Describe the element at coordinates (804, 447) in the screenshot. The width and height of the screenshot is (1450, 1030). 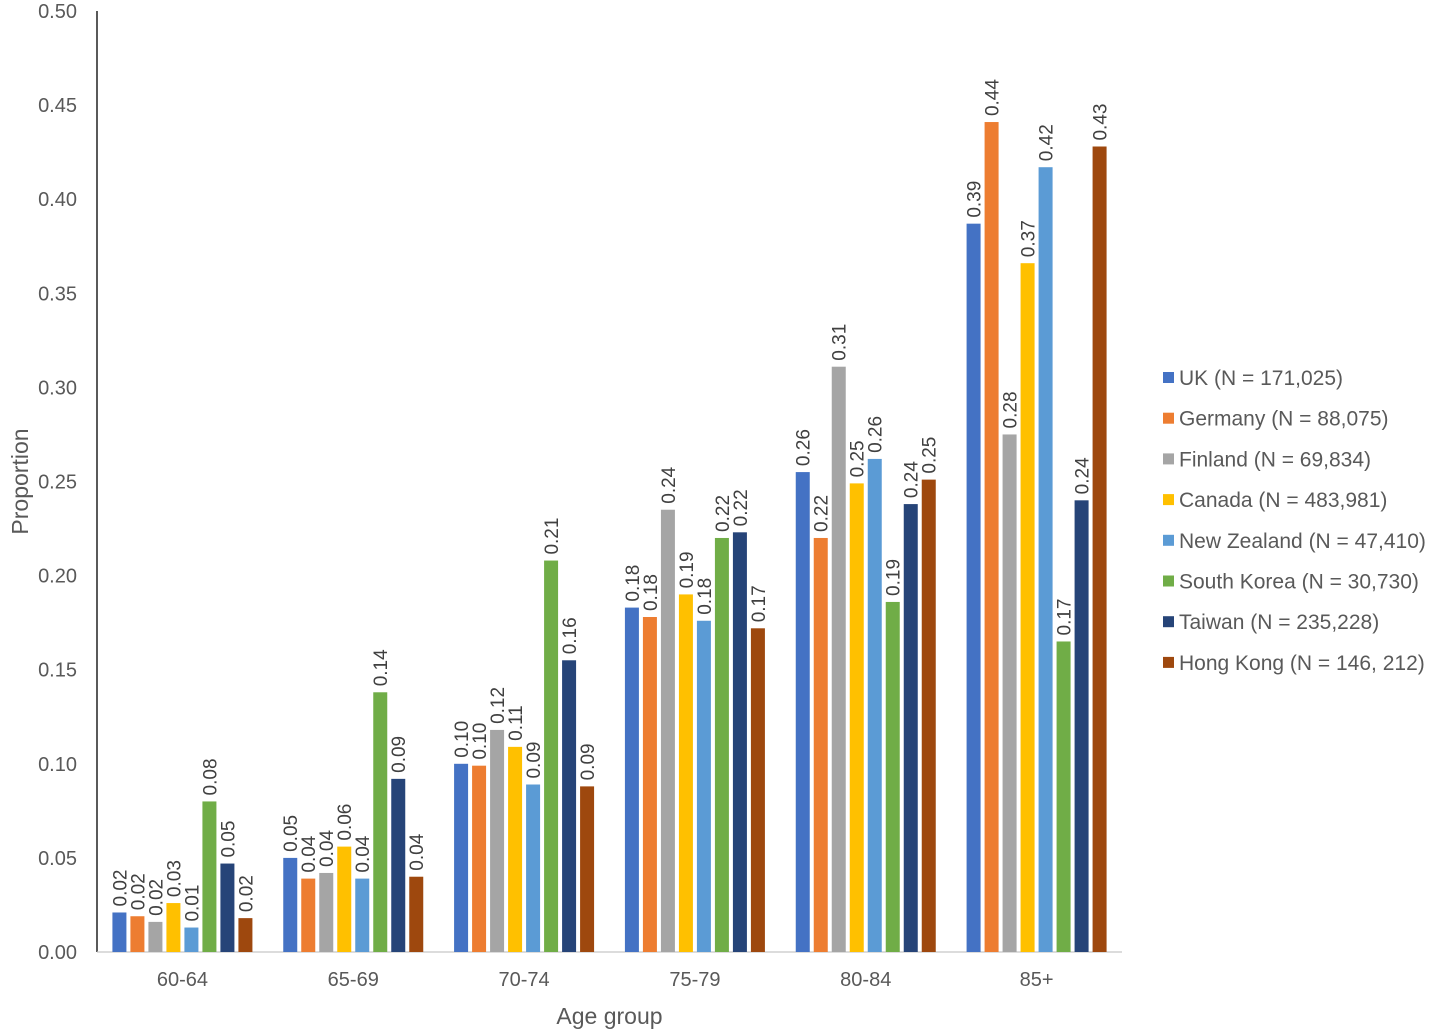
I see `data-label: 0.26` at that location.